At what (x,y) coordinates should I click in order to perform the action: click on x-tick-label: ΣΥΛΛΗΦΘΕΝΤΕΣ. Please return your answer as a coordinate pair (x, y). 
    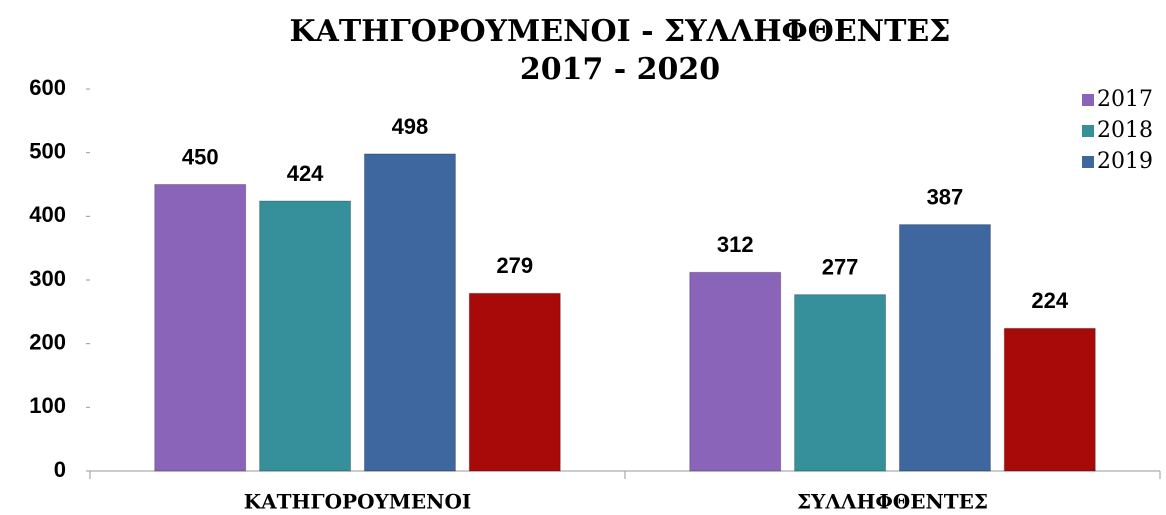
    Looking at the image, I should click on (892, 502).